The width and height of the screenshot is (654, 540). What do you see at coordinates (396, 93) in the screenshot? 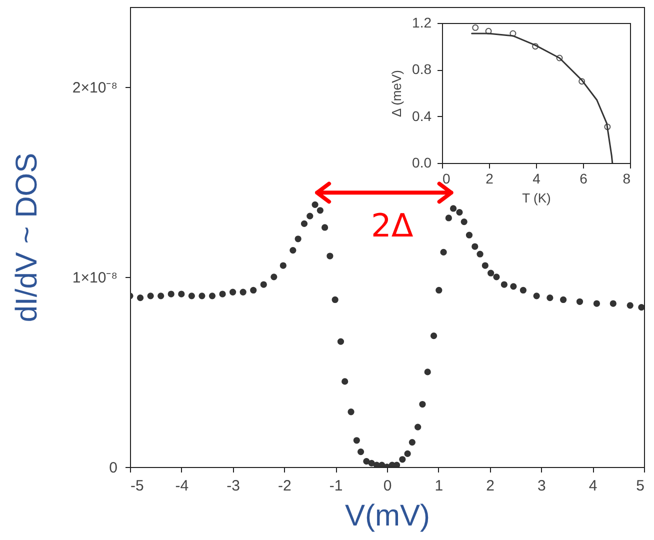
I see `y-axis-title: Δ (meV)` at bounding box center [396, 93].